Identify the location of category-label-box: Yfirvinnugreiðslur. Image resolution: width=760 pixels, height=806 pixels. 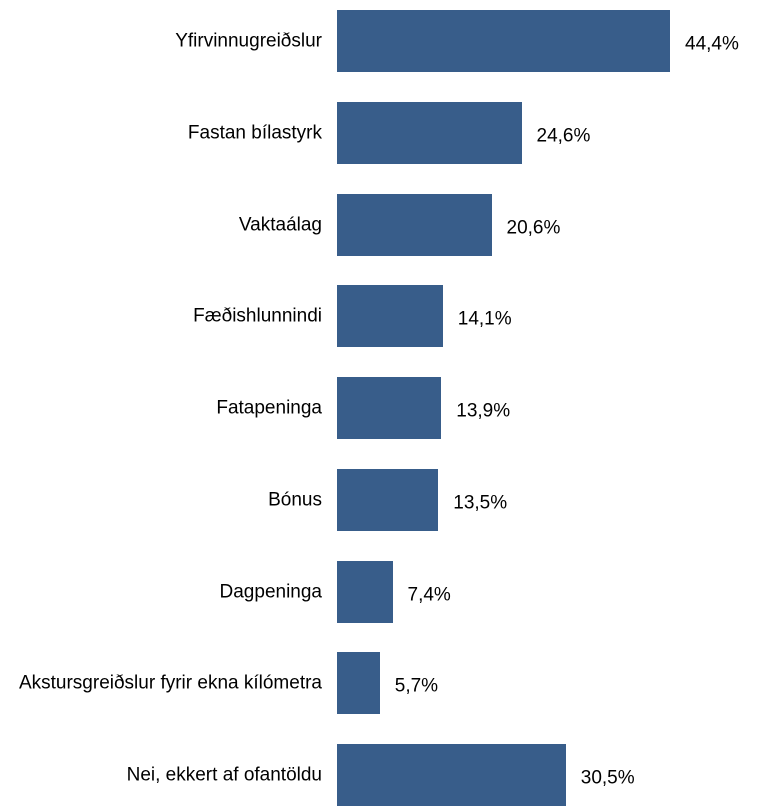
(161, 41).